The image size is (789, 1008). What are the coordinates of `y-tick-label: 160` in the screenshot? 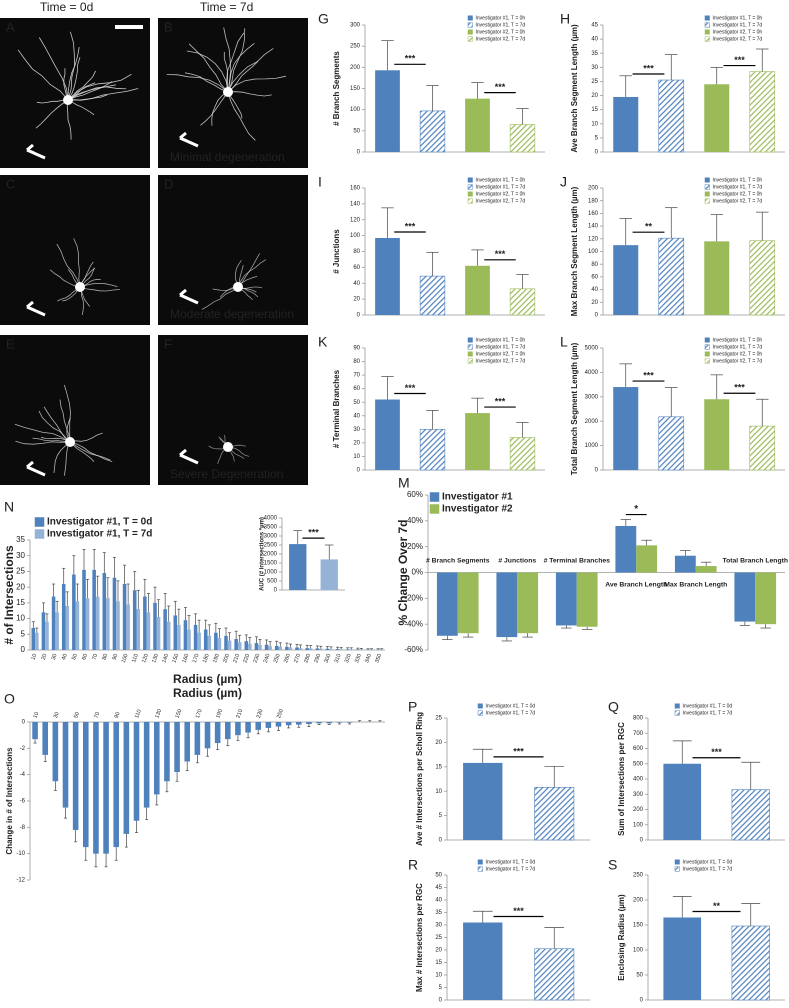 It's located at (593, 214).